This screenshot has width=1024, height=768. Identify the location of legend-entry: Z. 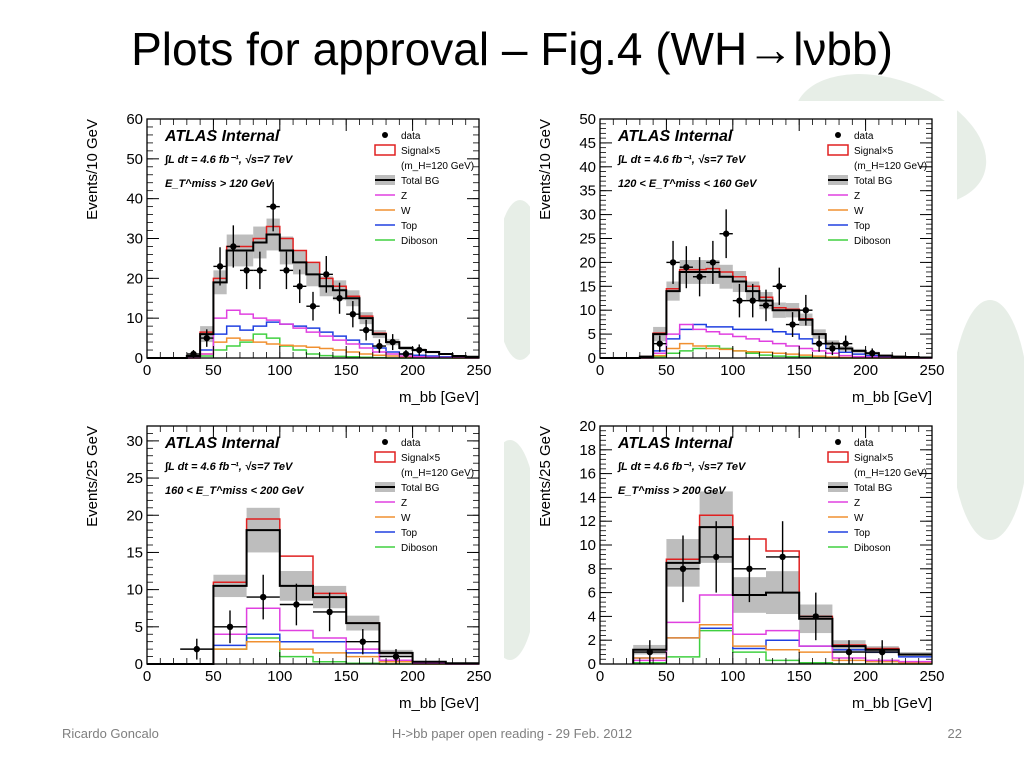
(391, 196).